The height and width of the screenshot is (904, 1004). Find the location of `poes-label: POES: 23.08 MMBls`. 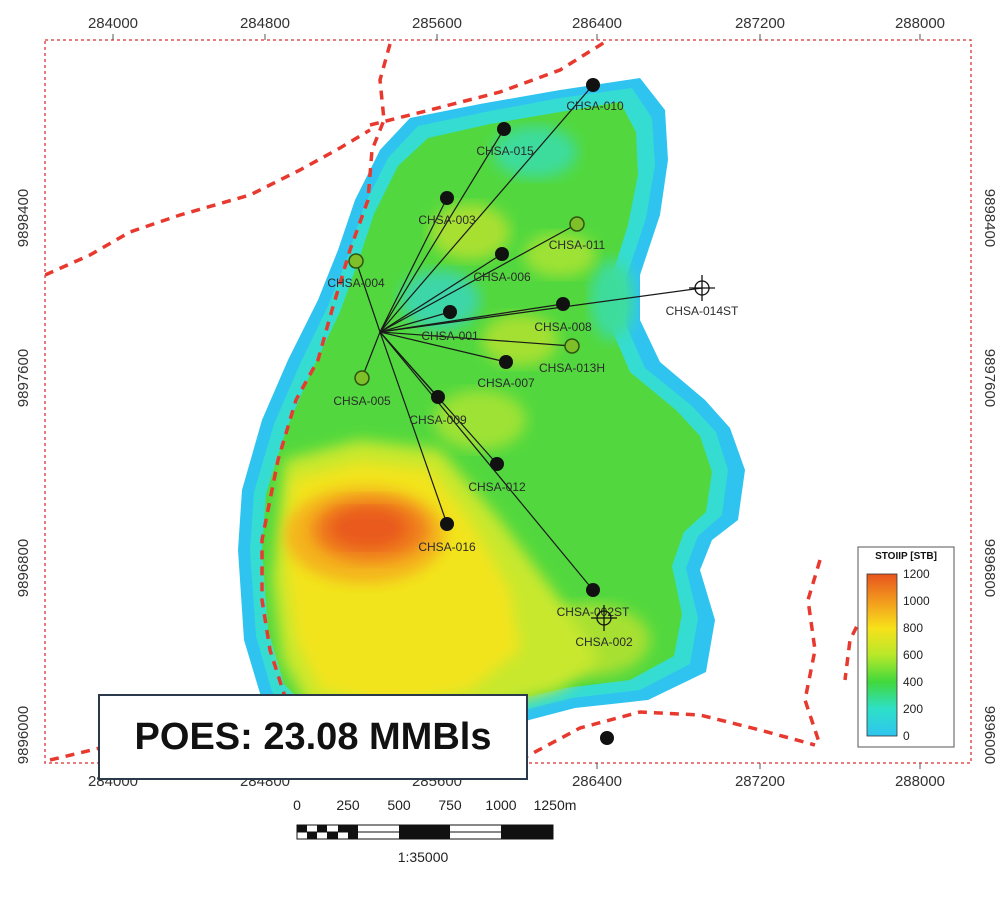

poes-label: POES: 23.08 MMBls is located at coordinates (313, 736).